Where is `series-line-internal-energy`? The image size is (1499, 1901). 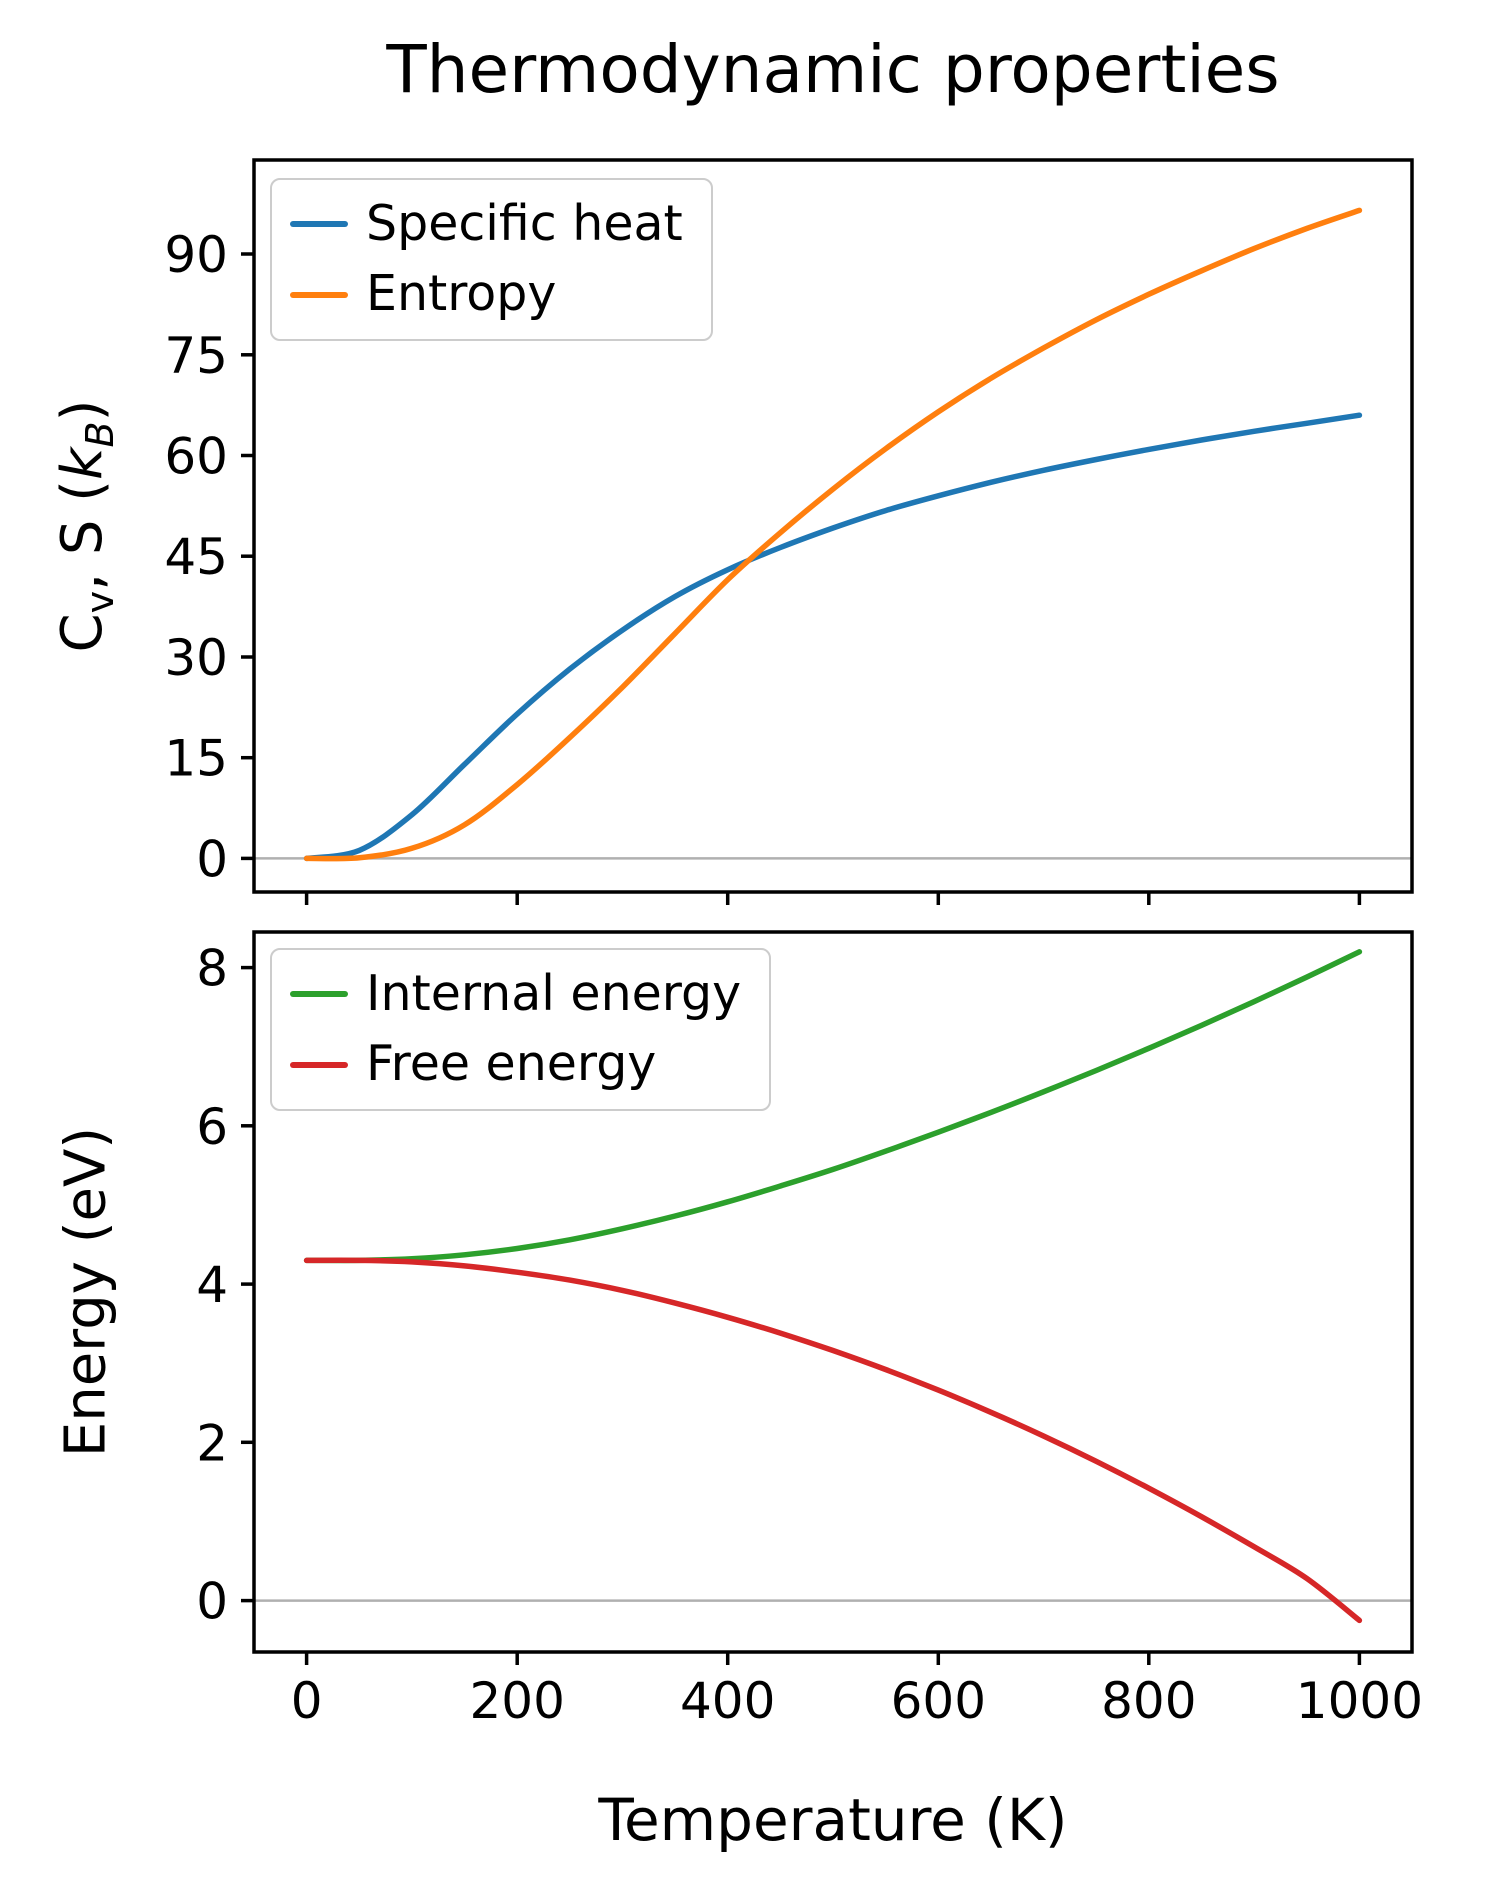
series-line-internal-energy is located at coordinates (833, 1106).